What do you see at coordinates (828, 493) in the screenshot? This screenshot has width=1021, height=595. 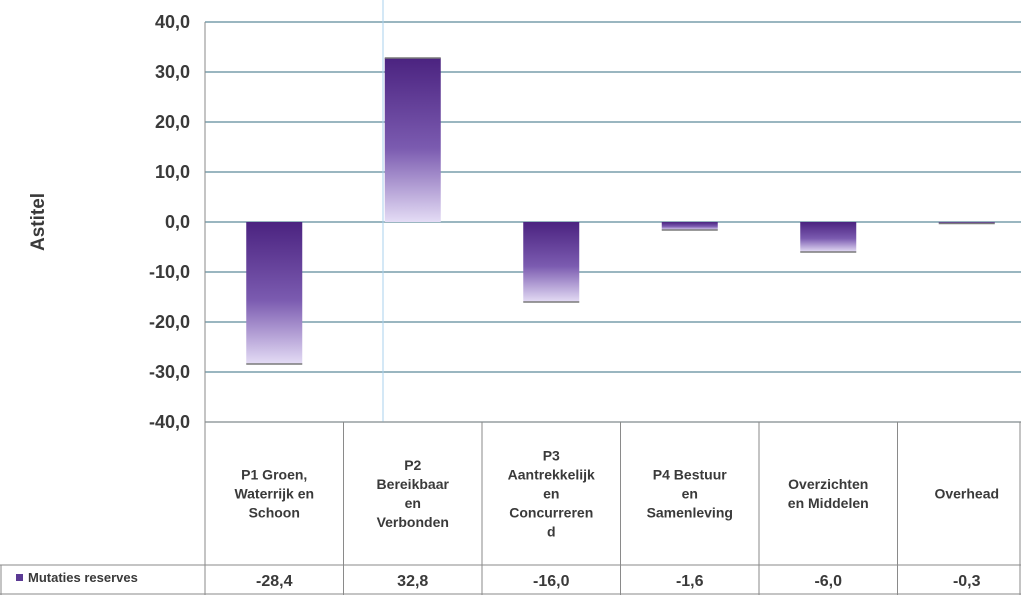 I see `category-label: Overzichten en Middelen` at bounding box center [828, 493].